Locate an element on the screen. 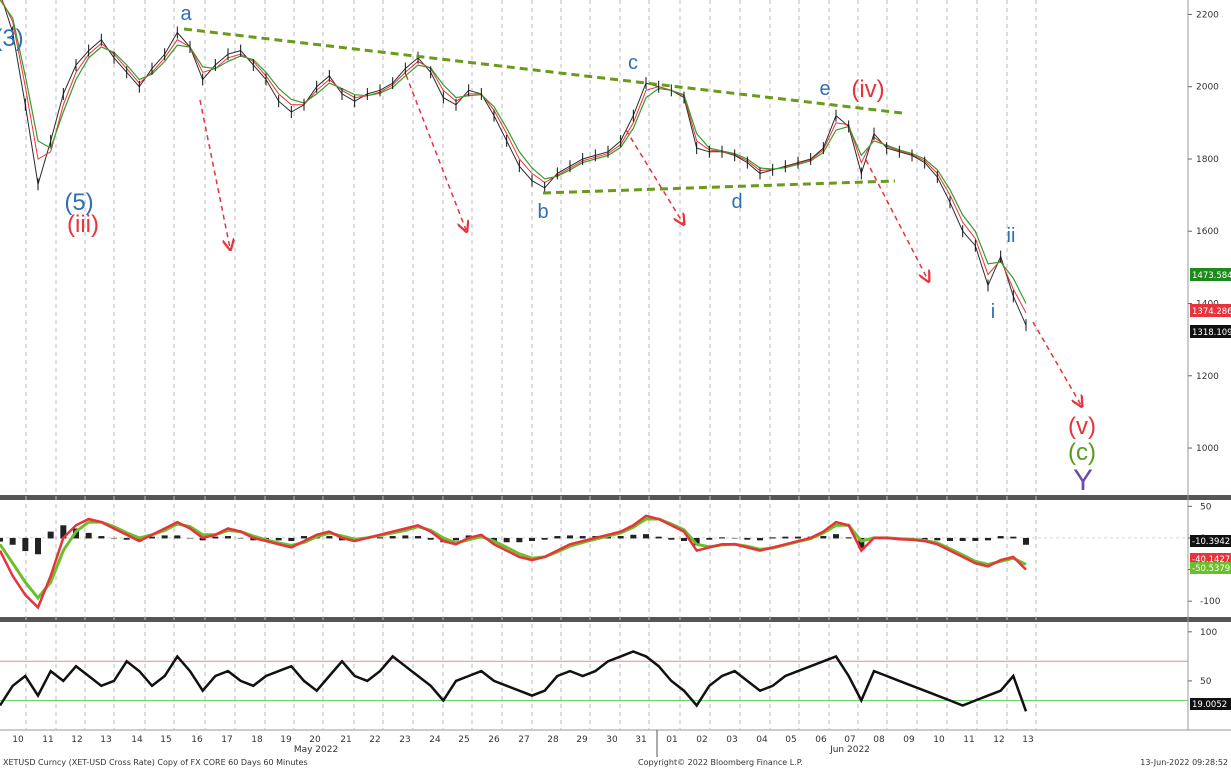 The width and height of the screenshot is (1231, 770). x-tick-label: 03 is located at coordinates (731, 740).